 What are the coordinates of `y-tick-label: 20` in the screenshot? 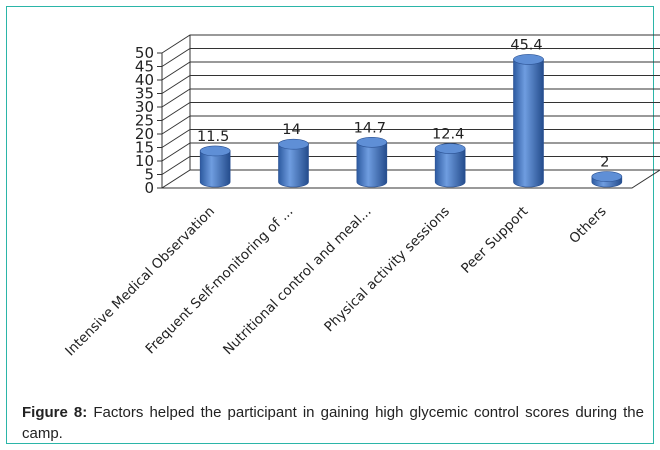 It's located at (144, 134).